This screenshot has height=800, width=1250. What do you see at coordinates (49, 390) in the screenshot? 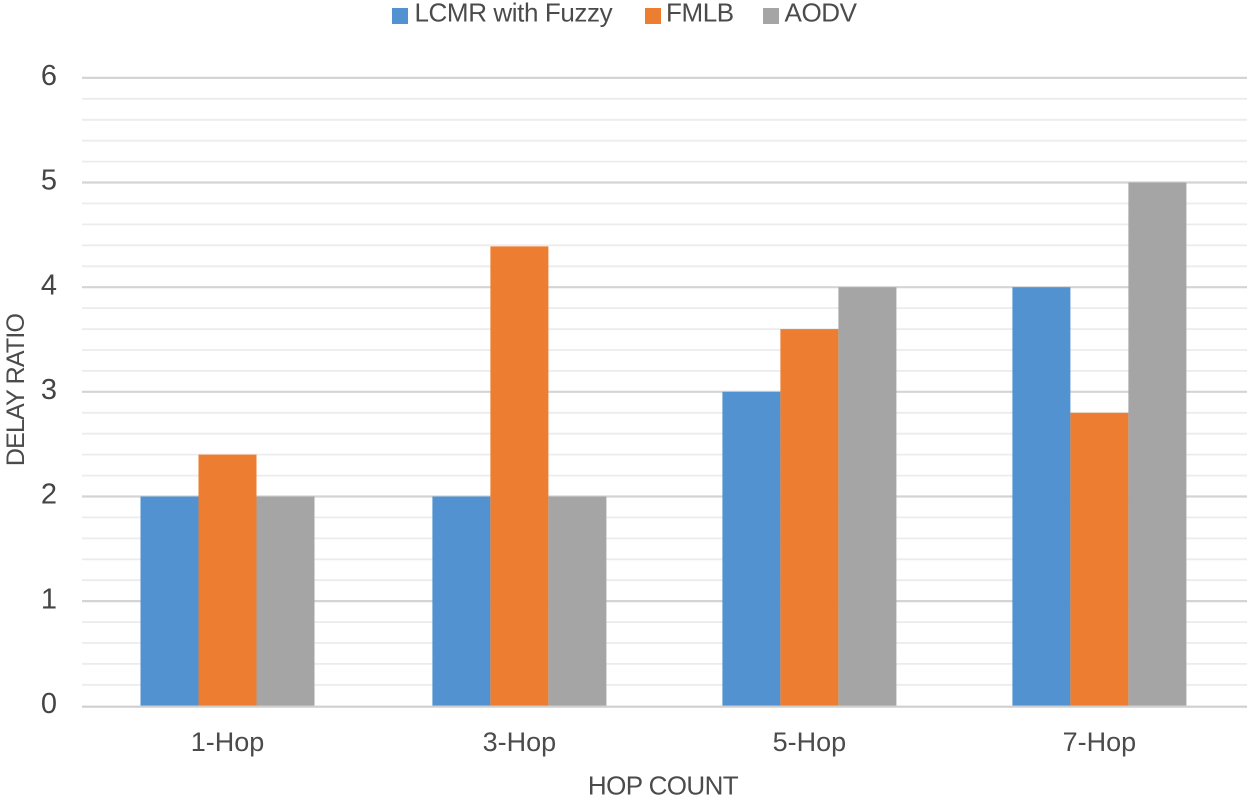
I see `svg-text: 3` at bounding box center [49, 390].